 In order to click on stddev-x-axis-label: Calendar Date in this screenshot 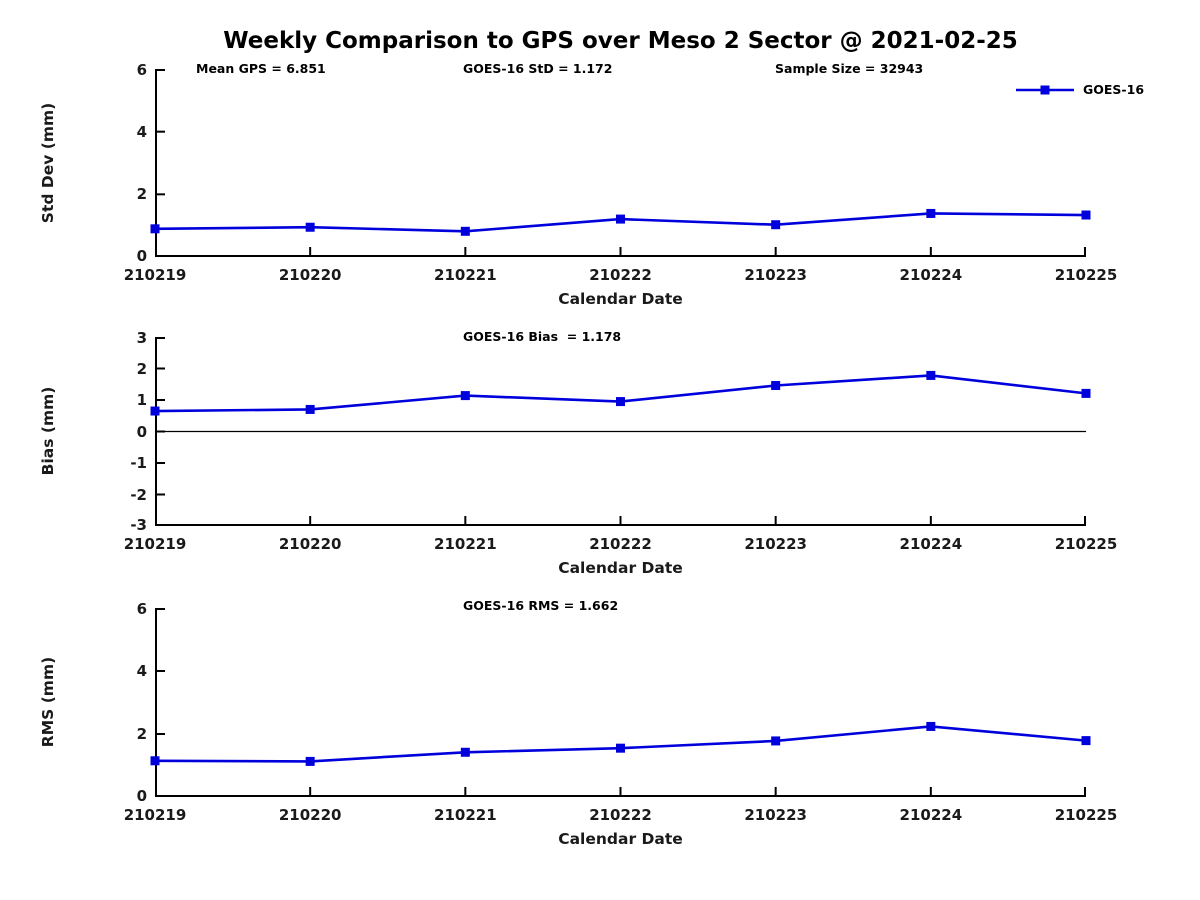, I will do `click(620, 299)`.